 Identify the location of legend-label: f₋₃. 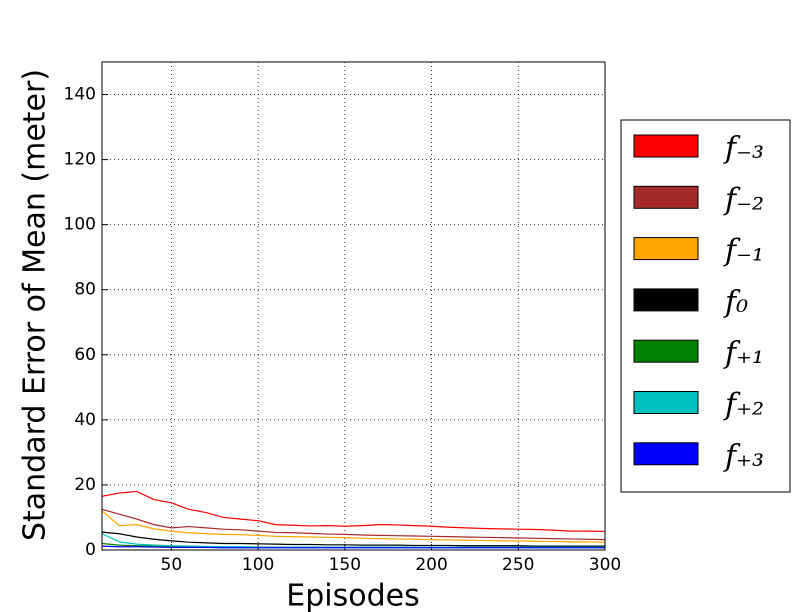
(743, 148).